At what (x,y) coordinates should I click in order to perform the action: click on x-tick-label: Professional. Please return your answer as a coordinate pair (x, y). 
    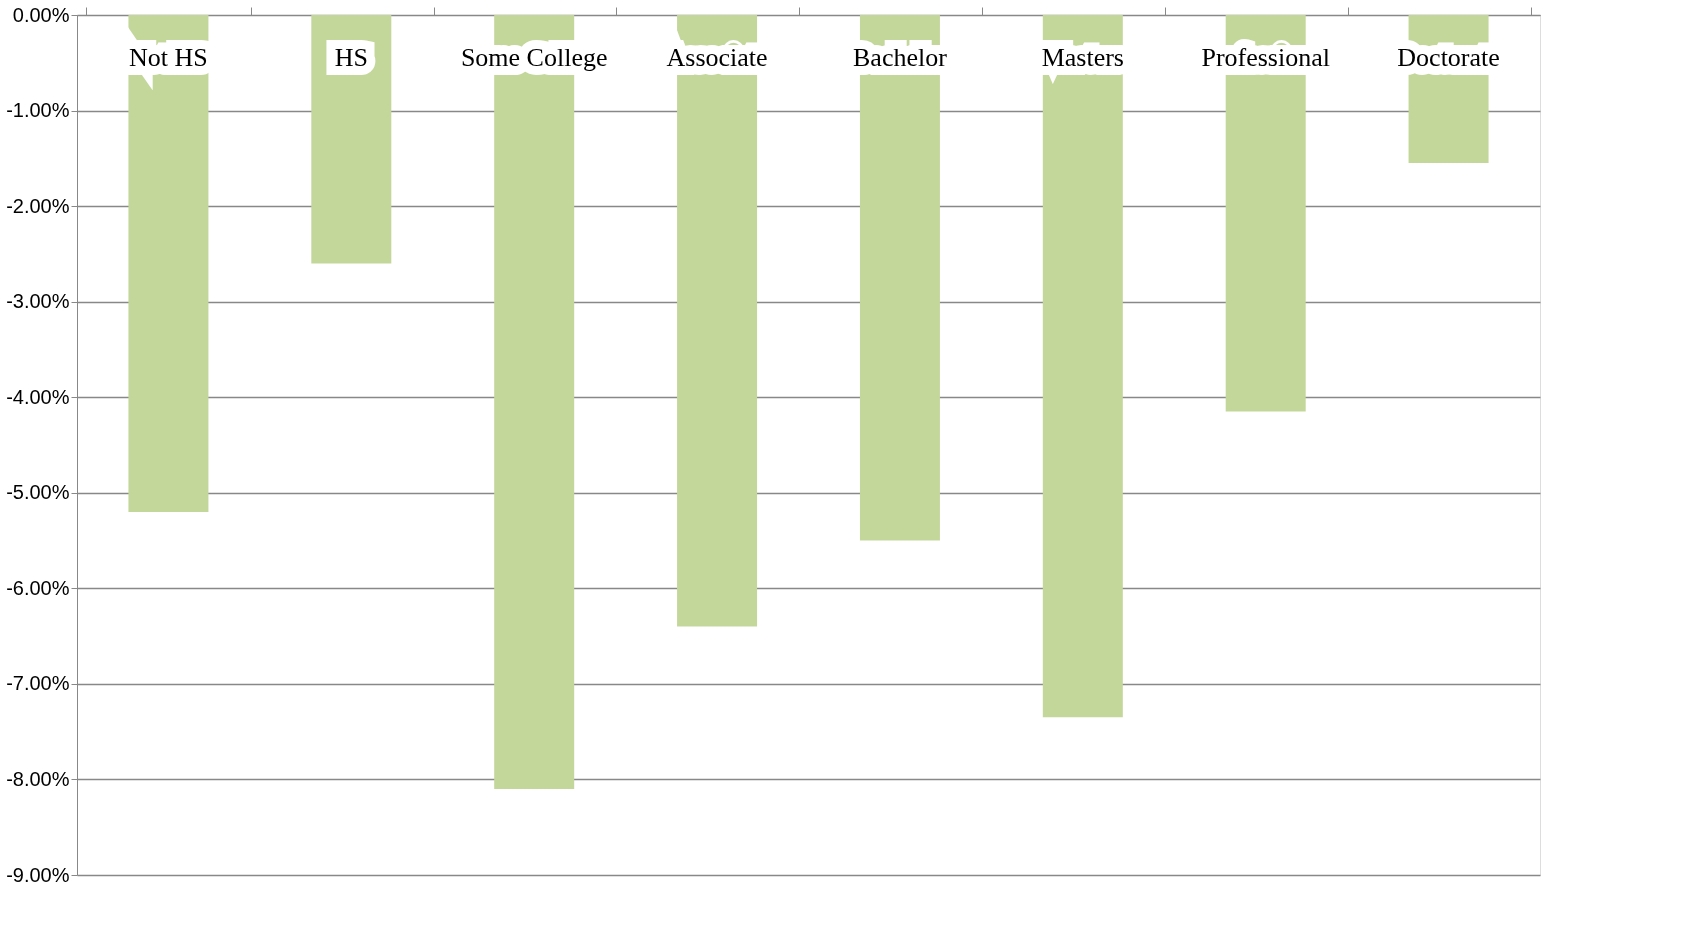
    Looking at the image, I should click on (1265, 57).